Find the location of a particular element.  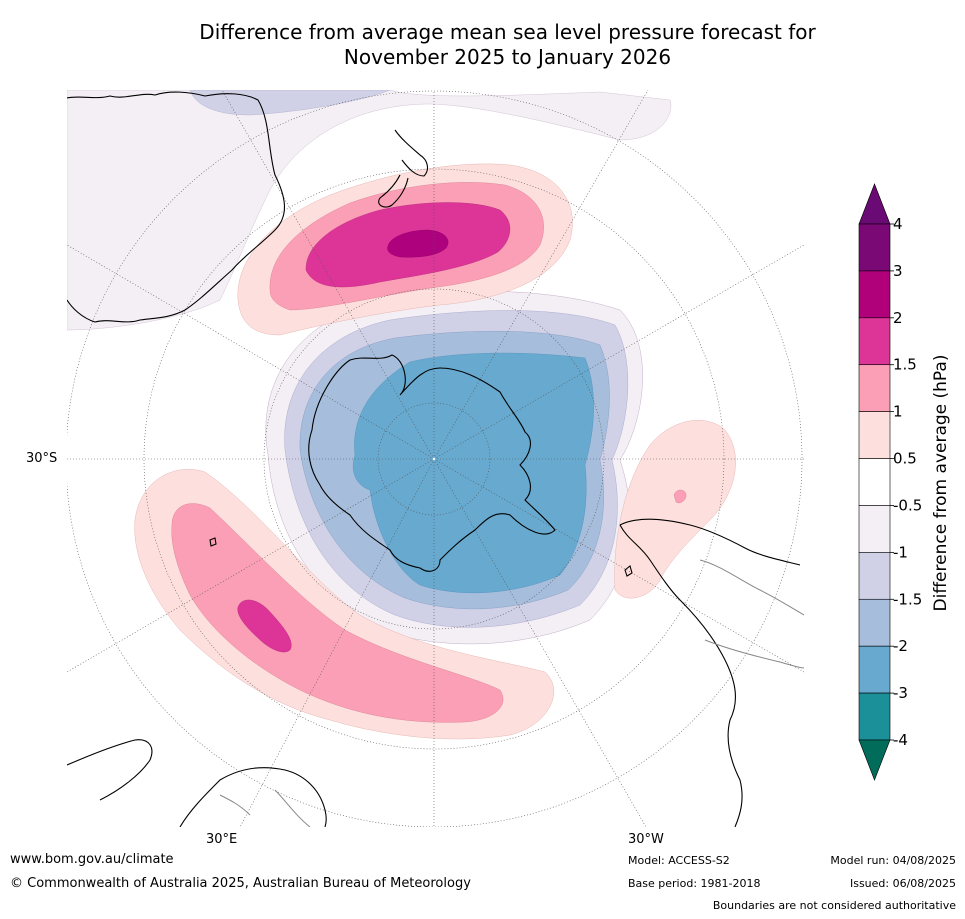

colorbar-ticks: 4 3 2 1.5 1 0.5 -0.5 -1 -1.5 -2 -3 -4 is located at coordinates (906, 482).